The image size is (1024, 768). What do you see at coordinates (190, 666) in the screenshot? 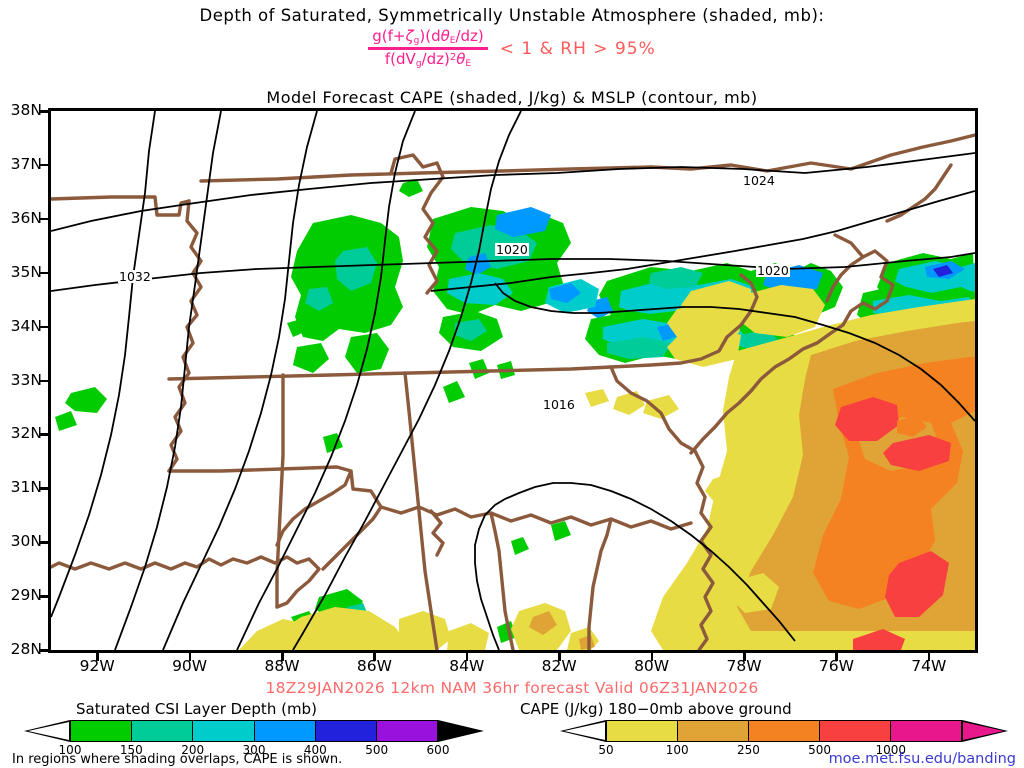
I see `lon-tick-label: 90W` at bounding box center [190, 666].